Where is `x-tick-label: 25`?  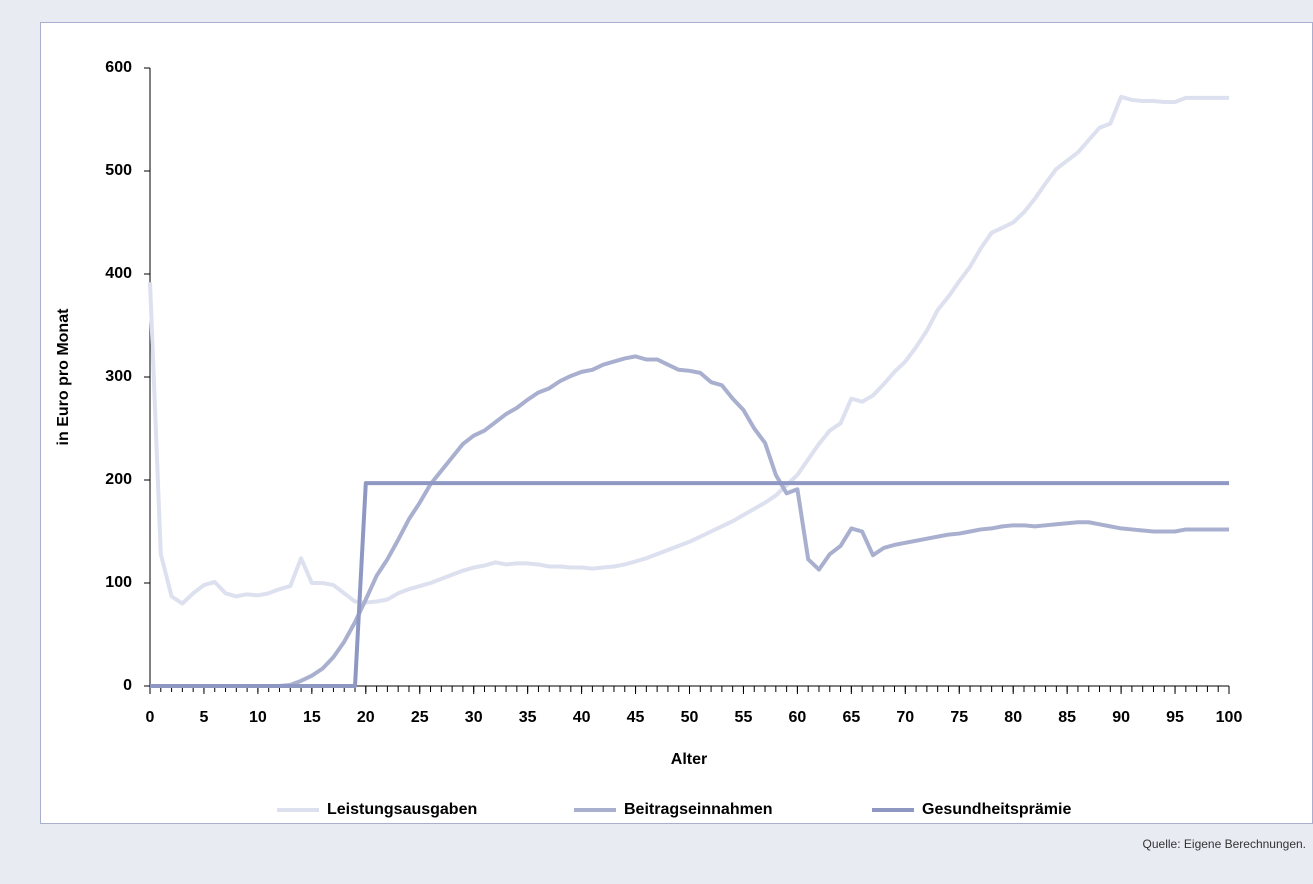 x-tick-label: 25 is located at coordinates (420, 717).